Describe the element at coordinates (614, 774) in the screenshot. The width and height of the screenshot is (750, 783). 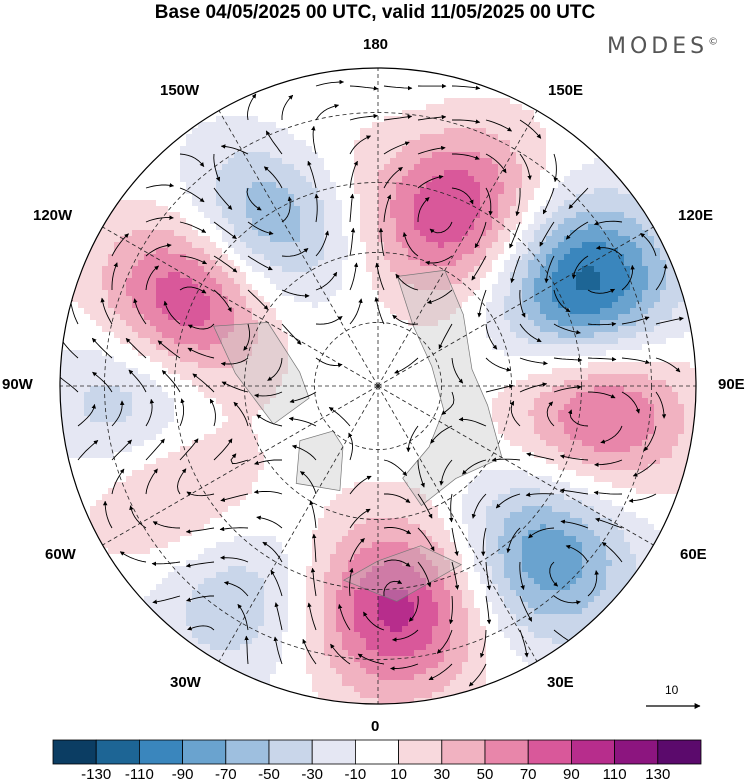
I see `colorbar-tick-label: 110` at that location.